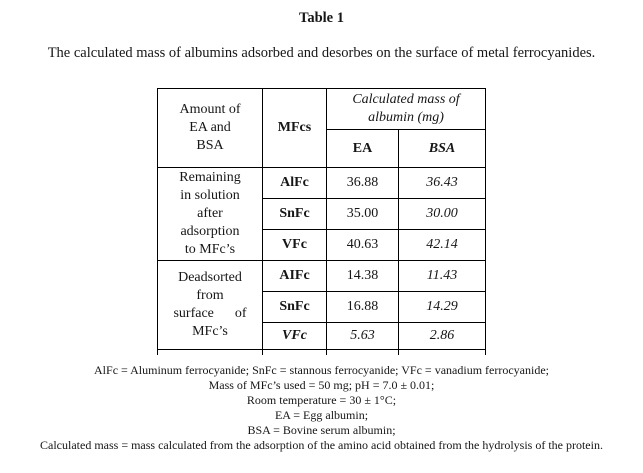 This screenshot has width=643, height=473. I want to click on cell-ea-value: 40.63, so click(362, 245).